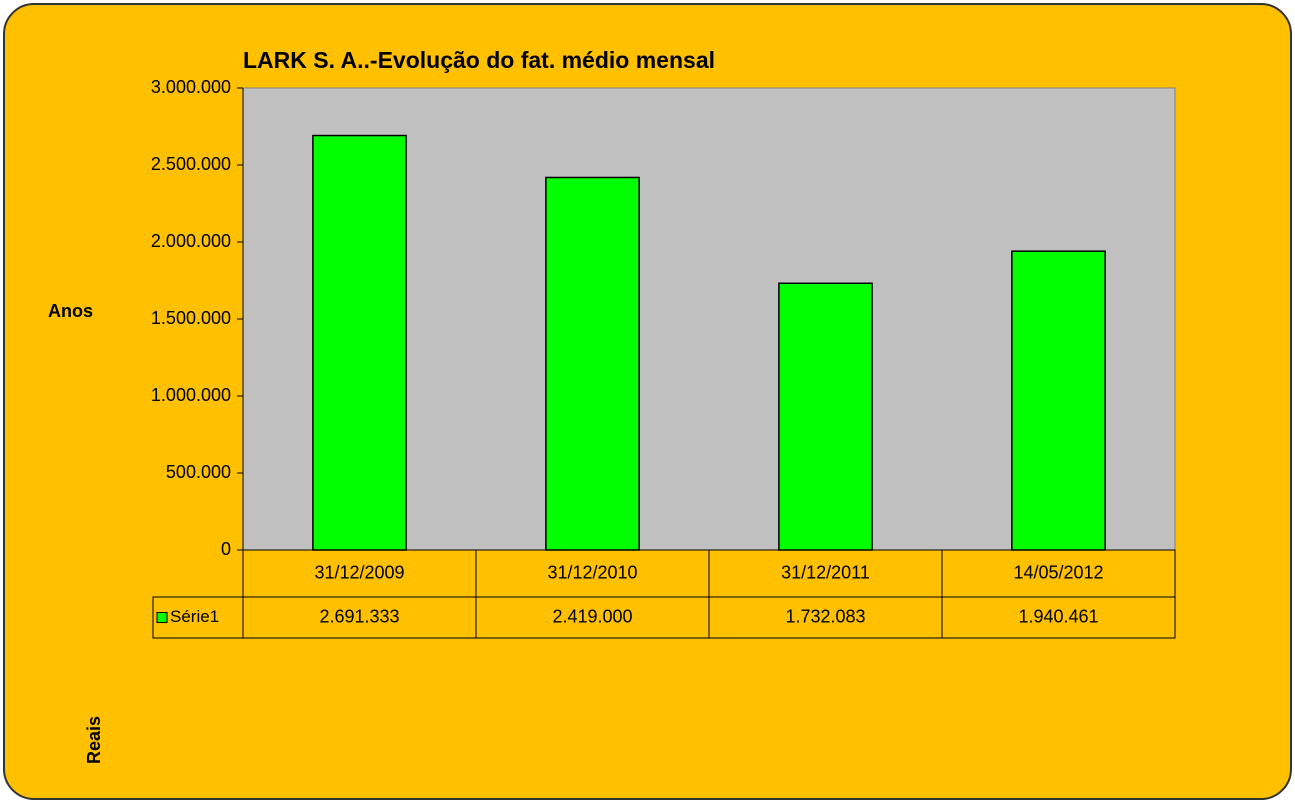  What do you see at coordinates (191, 164) in the screenshot?
I see `y-tick-label: 2.500.000` at bounding box center [191, 164].